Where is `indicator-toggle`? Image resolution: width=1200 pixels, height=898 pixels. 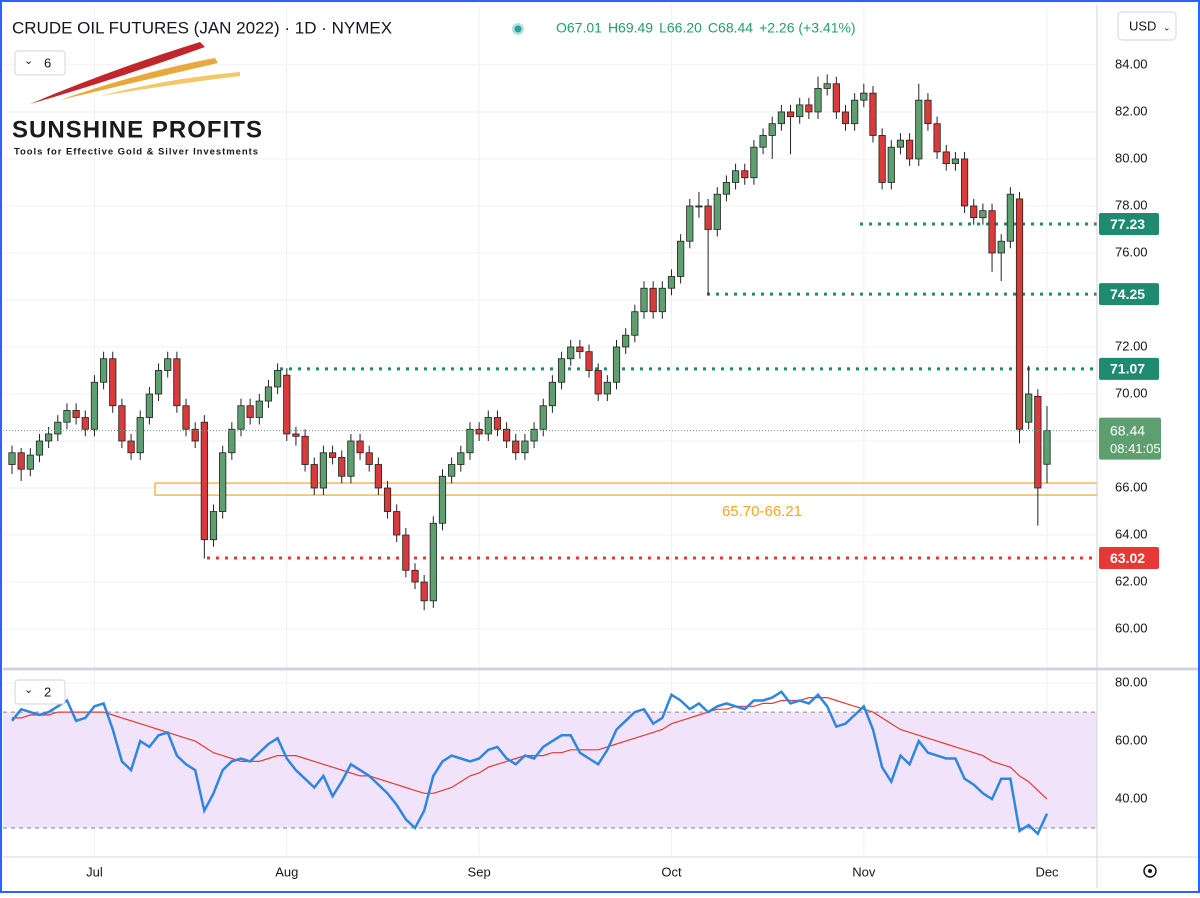 indicator-toggle is located at coordinates (40, 63).